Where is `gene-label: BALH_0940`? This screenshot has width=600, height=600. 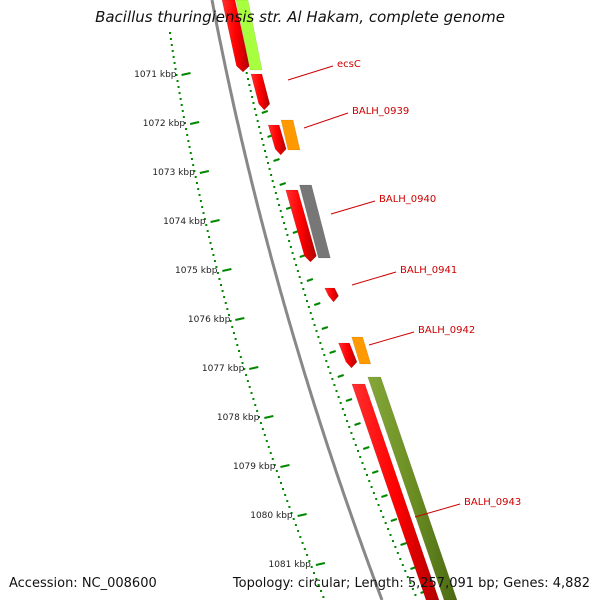
gene-label: BALH_0940 is located at coordinates (407, 199).